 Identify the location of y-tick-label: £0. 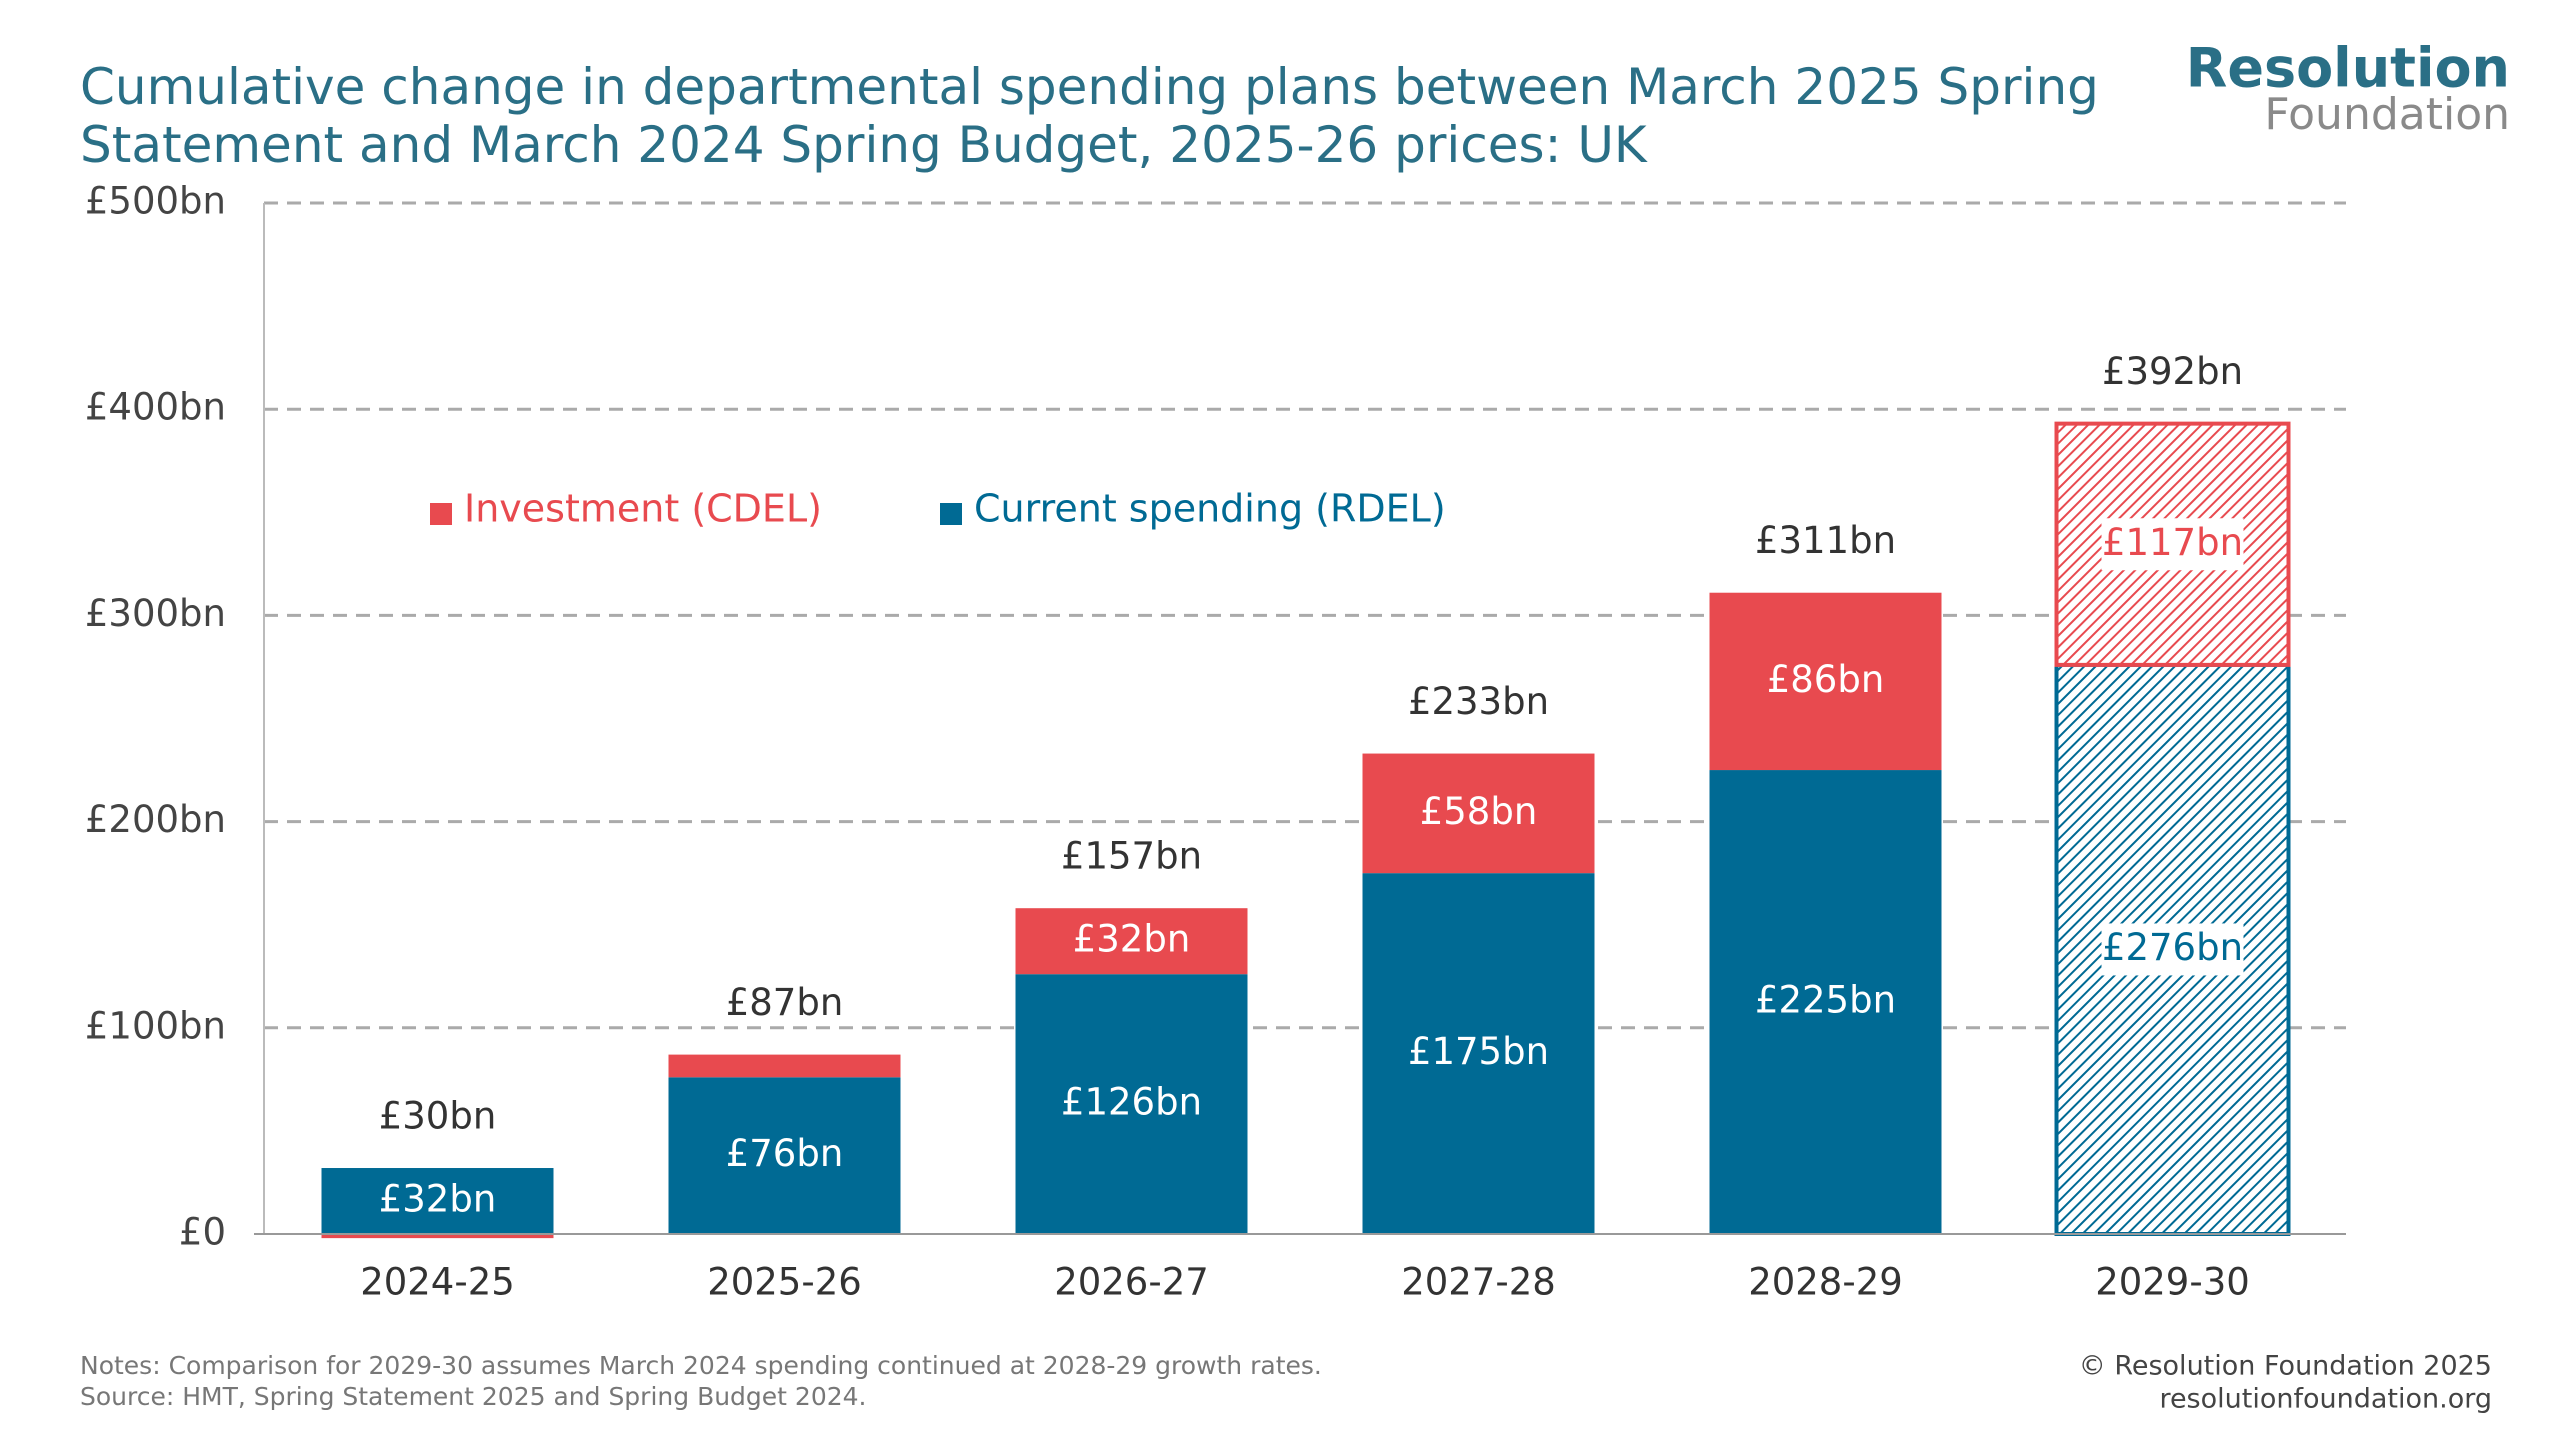
(202, 1232).